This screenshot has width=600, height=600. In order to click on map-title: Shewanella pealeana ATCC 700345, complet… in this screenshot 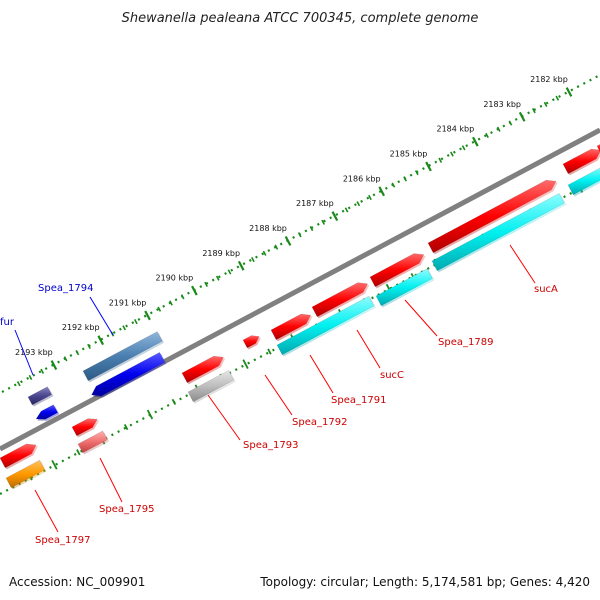, I will do `click(300, 18)`.